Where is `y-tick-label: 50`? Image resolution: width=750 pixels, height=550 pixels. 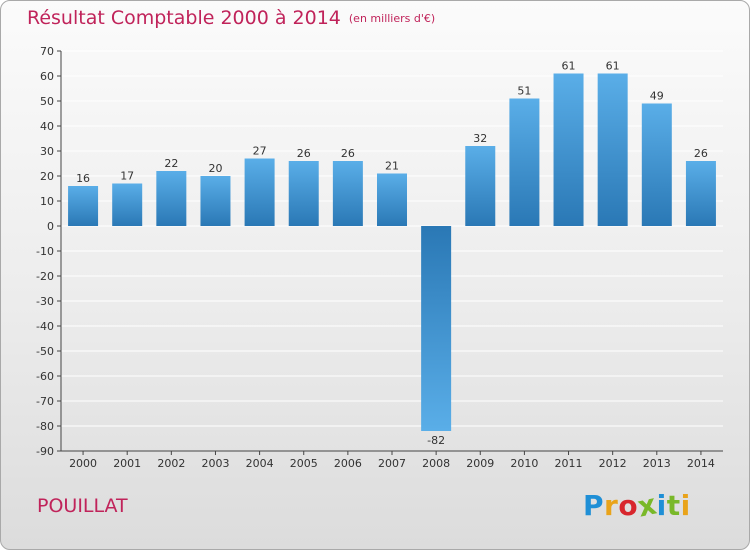
y-tick-label: 50 is located at coordinates (47, 101).